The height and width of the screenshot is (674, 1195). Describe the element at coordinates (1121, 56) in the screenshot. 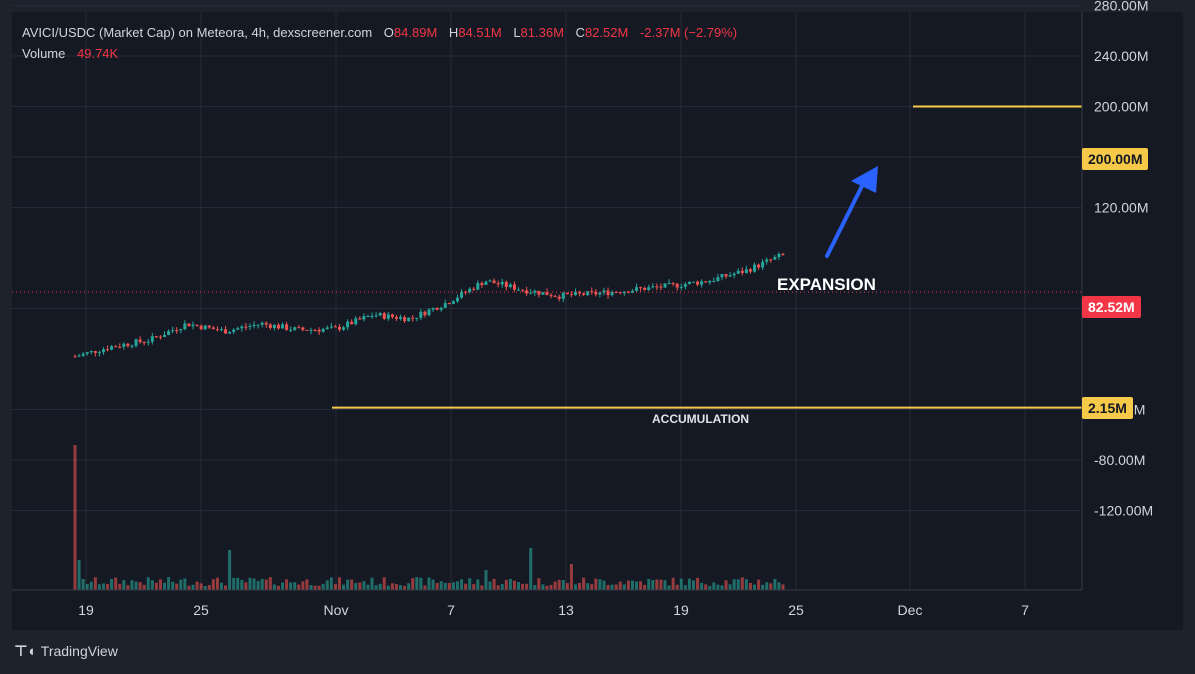

I see `y-tick-label: 240.00M` at that location.